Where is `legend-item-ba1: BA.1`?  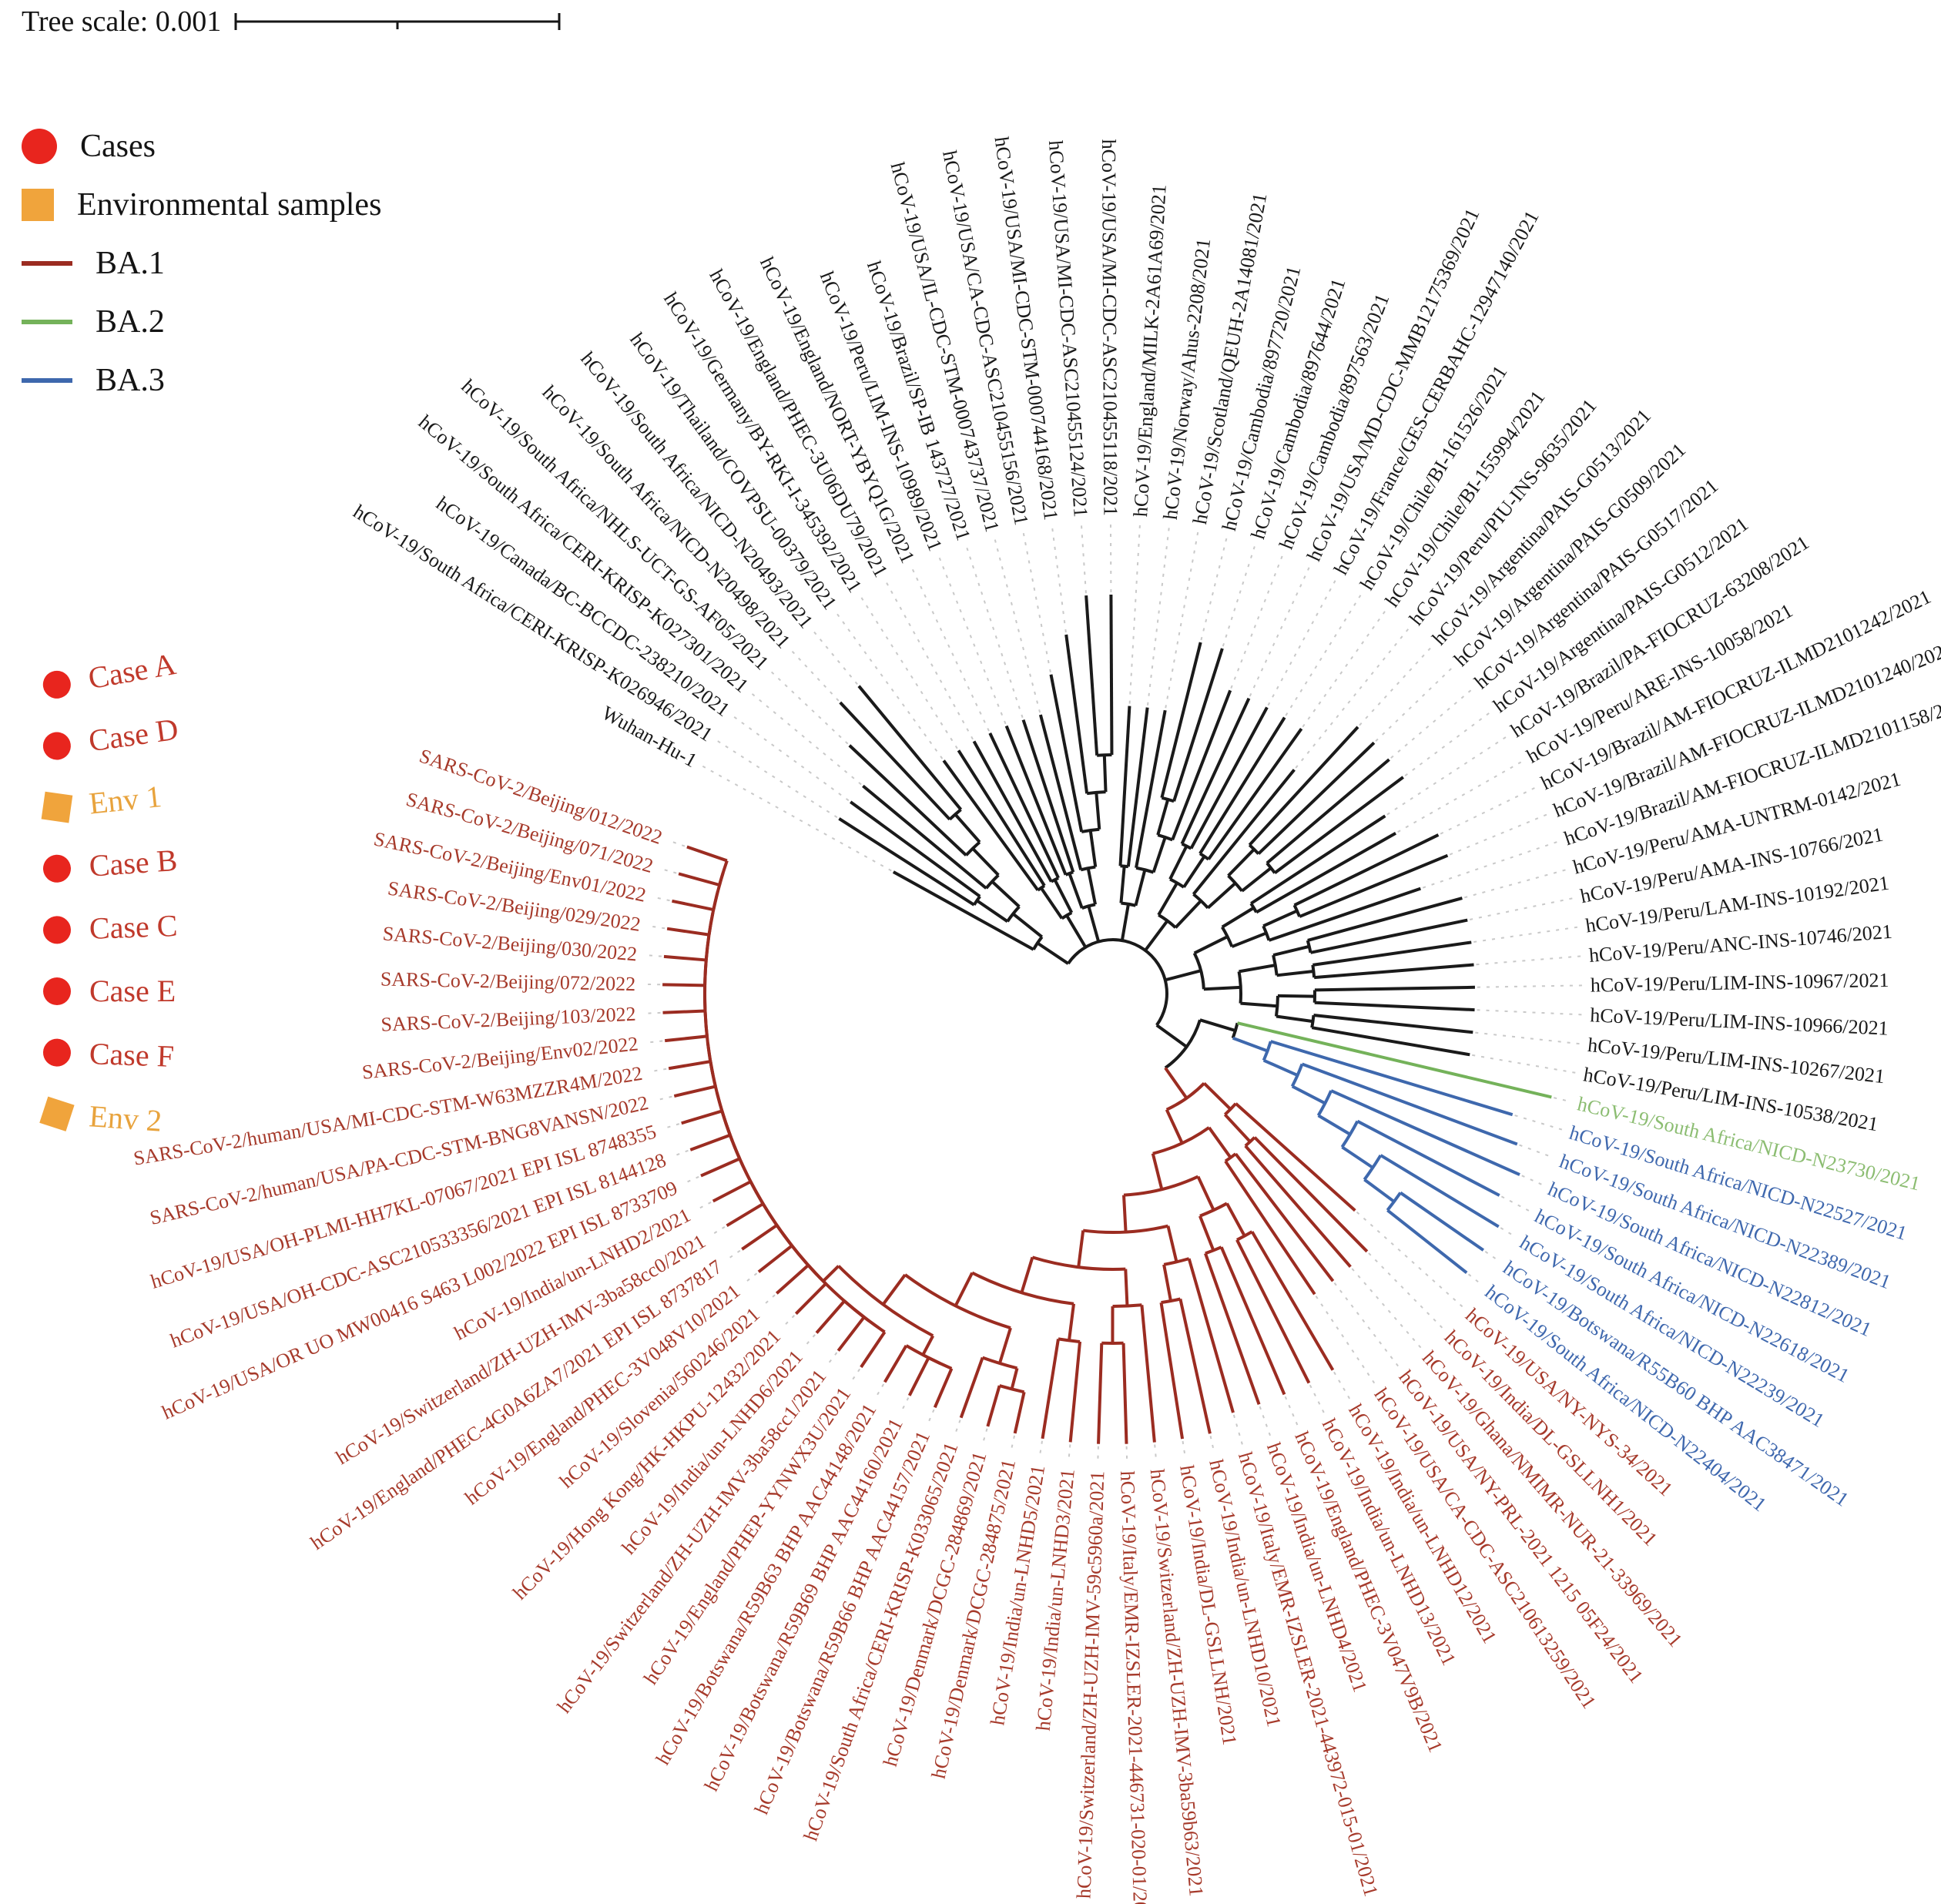 legend-item-ba1: BA.1 is located at coordinates (201, 263).